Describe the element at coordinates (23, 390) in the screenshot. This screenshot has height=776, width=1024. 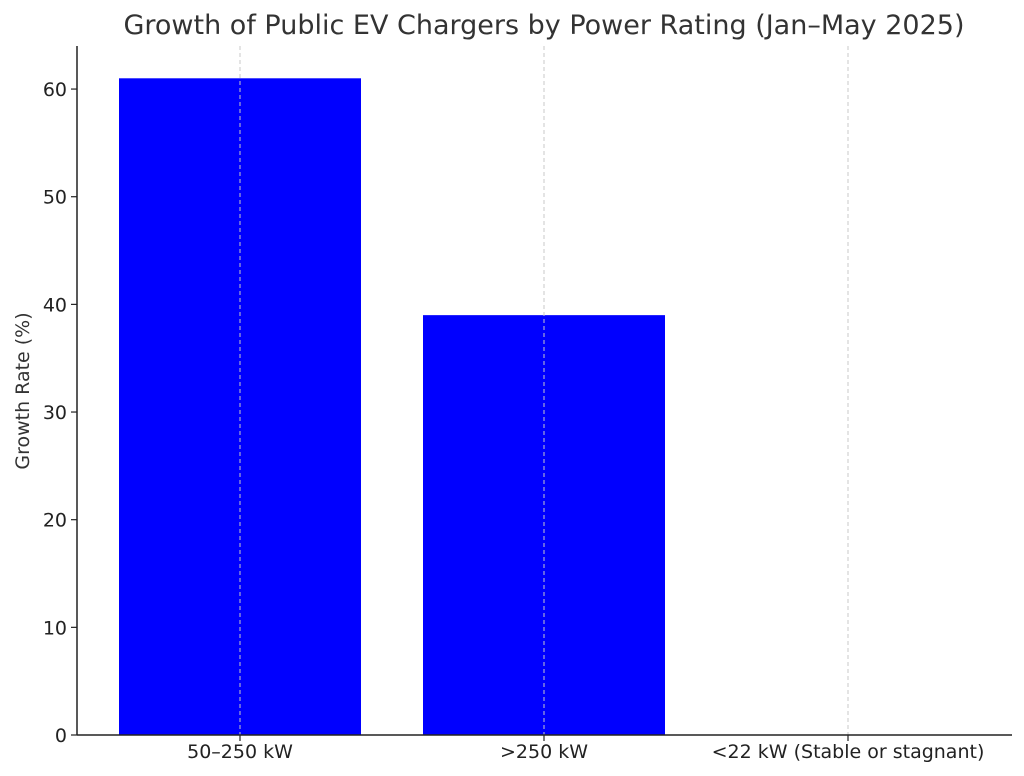
I see `y-axis-label: Growth Rate (%)` at that location.